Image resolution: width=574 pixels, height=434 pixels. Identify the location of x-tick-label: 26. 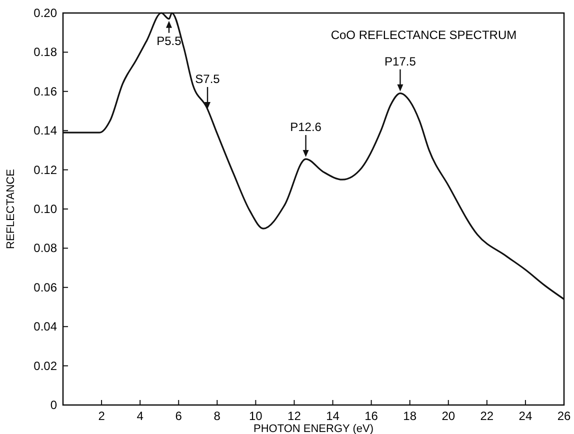
(564, 416).